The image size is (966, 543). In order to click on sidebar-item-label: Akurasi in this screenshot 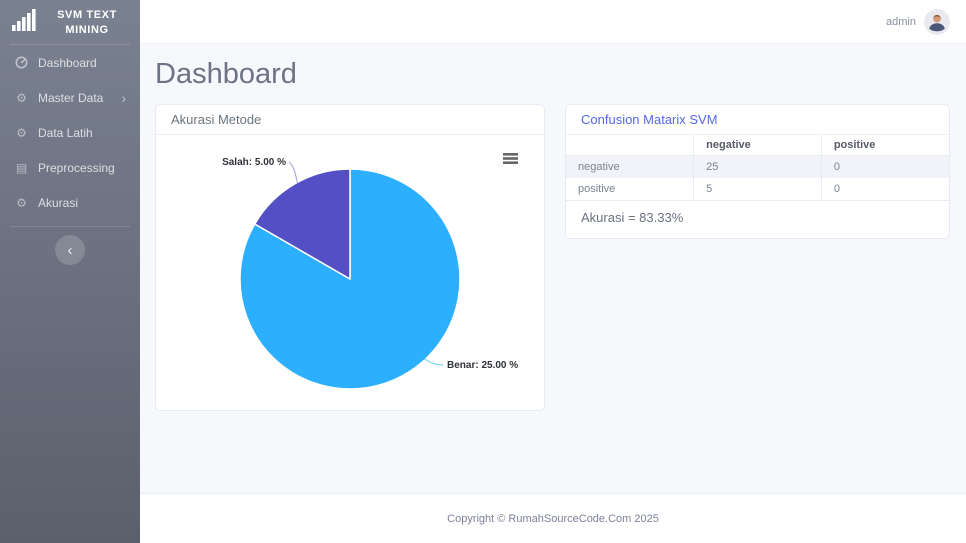, I will do `click(58, 202)`.